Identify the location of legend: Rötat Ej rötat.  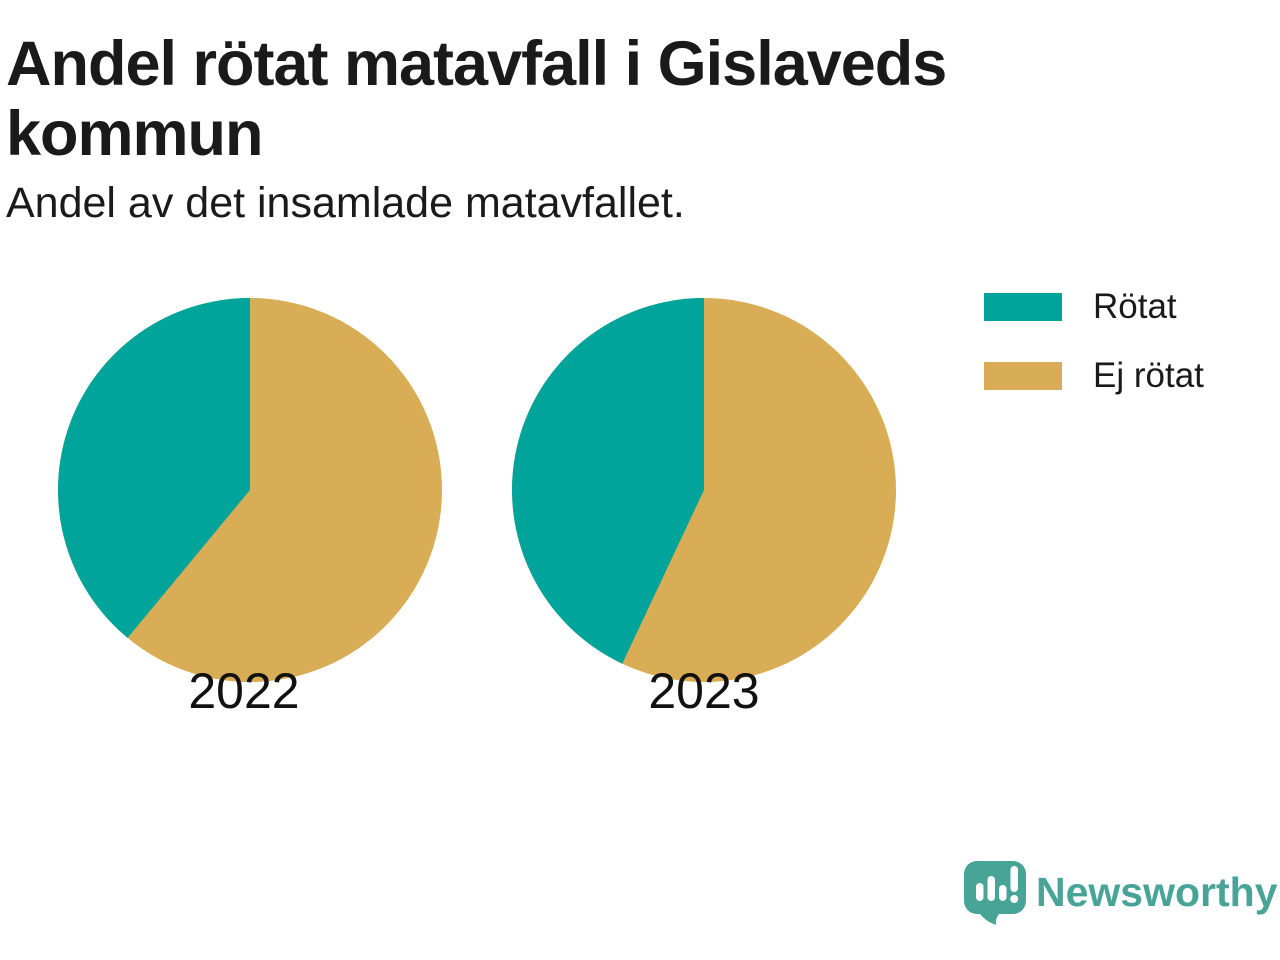
(1094, 341).